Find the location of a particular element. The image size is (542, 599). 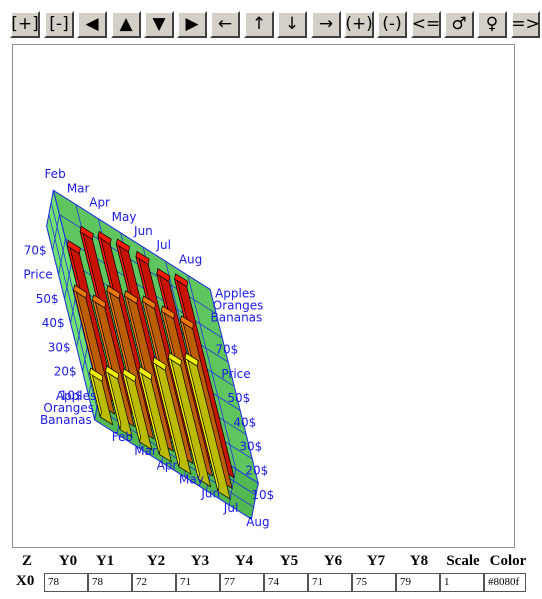

column-header-y2: Y2 is located at coordinates (156, 561).